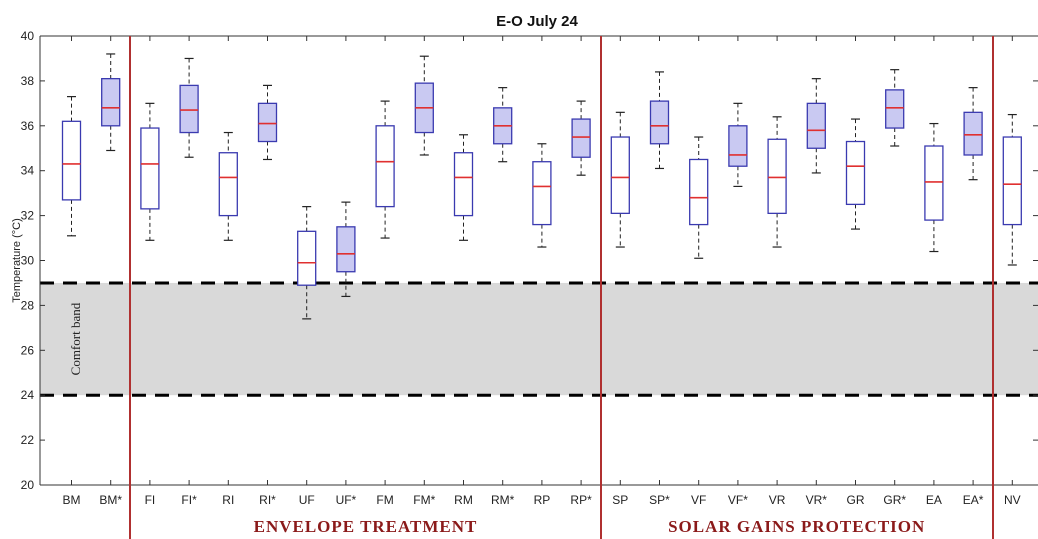 This screenshot has width=1038, height=539. What do you see at coordinates (537, 21) in the screenshot?
I see `chart-title: E-O July 24` at bounding box center [537, 21].